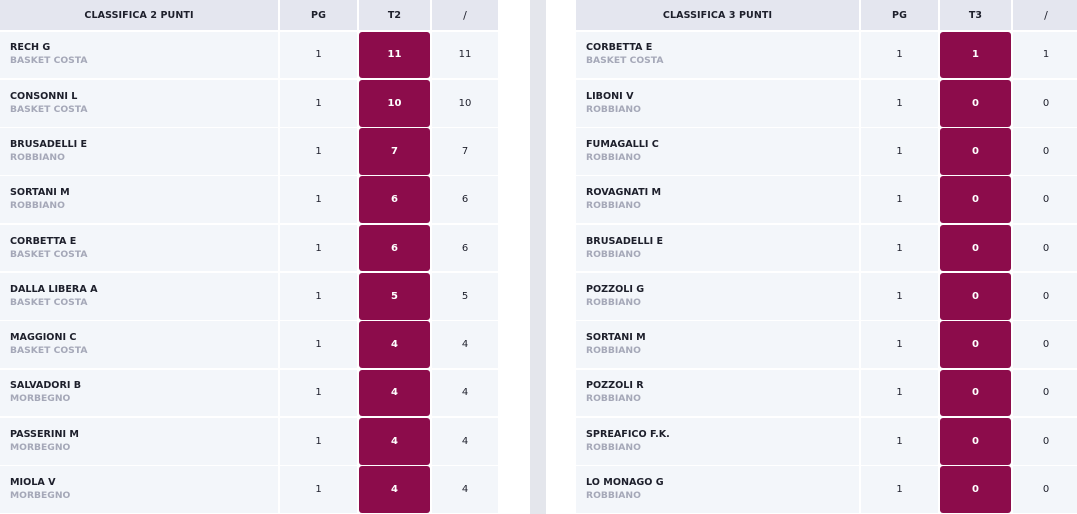 Image resolution: width=1077 pixels, height=514 pixels. I want to click on shots-ratio: 11, so click(465, 55).